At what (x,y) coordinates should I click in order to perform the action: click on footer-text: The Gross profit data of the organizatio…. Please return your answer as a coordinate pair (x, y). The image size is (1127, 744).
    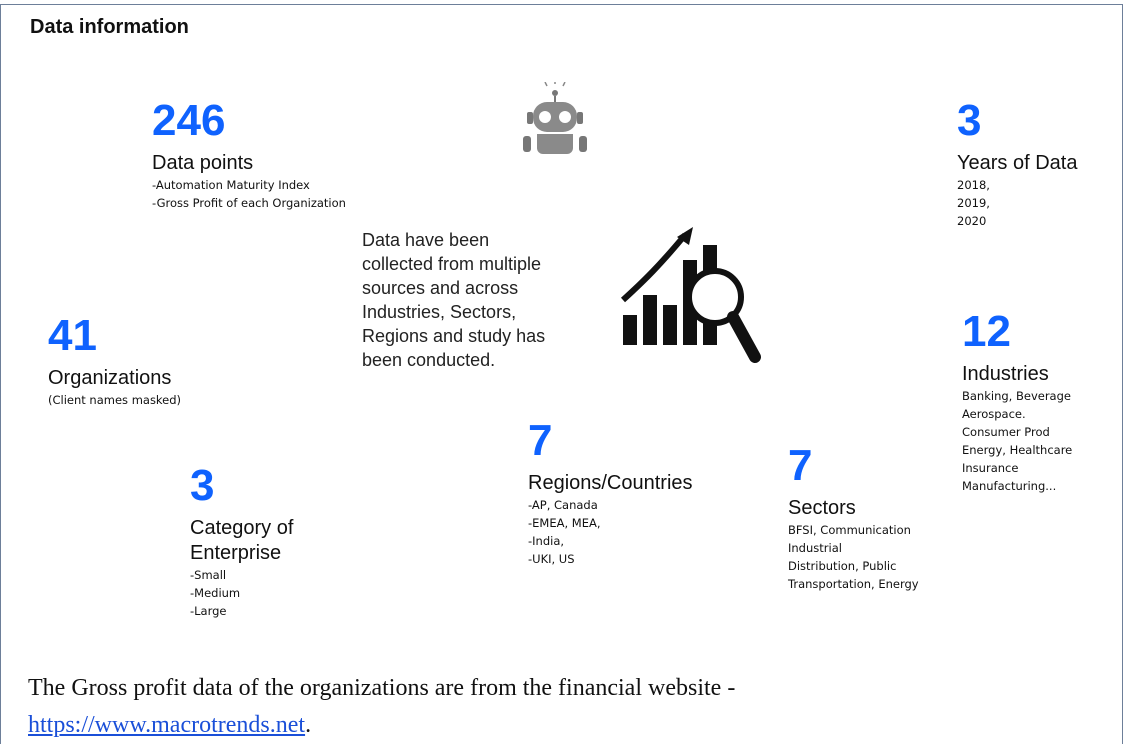
    Looking at the image, I should click on (408, 707).